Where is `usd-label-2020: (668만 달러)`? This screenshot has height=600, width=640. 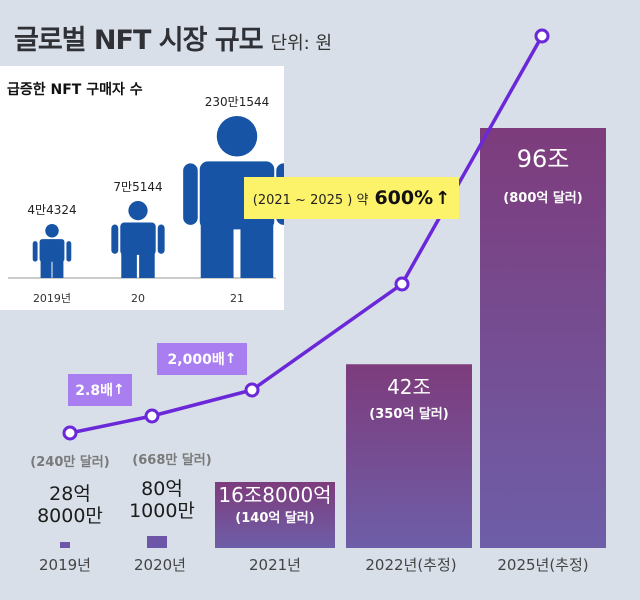 usd-label-2020: (668만 달러) is located at coordinates (172, 460).